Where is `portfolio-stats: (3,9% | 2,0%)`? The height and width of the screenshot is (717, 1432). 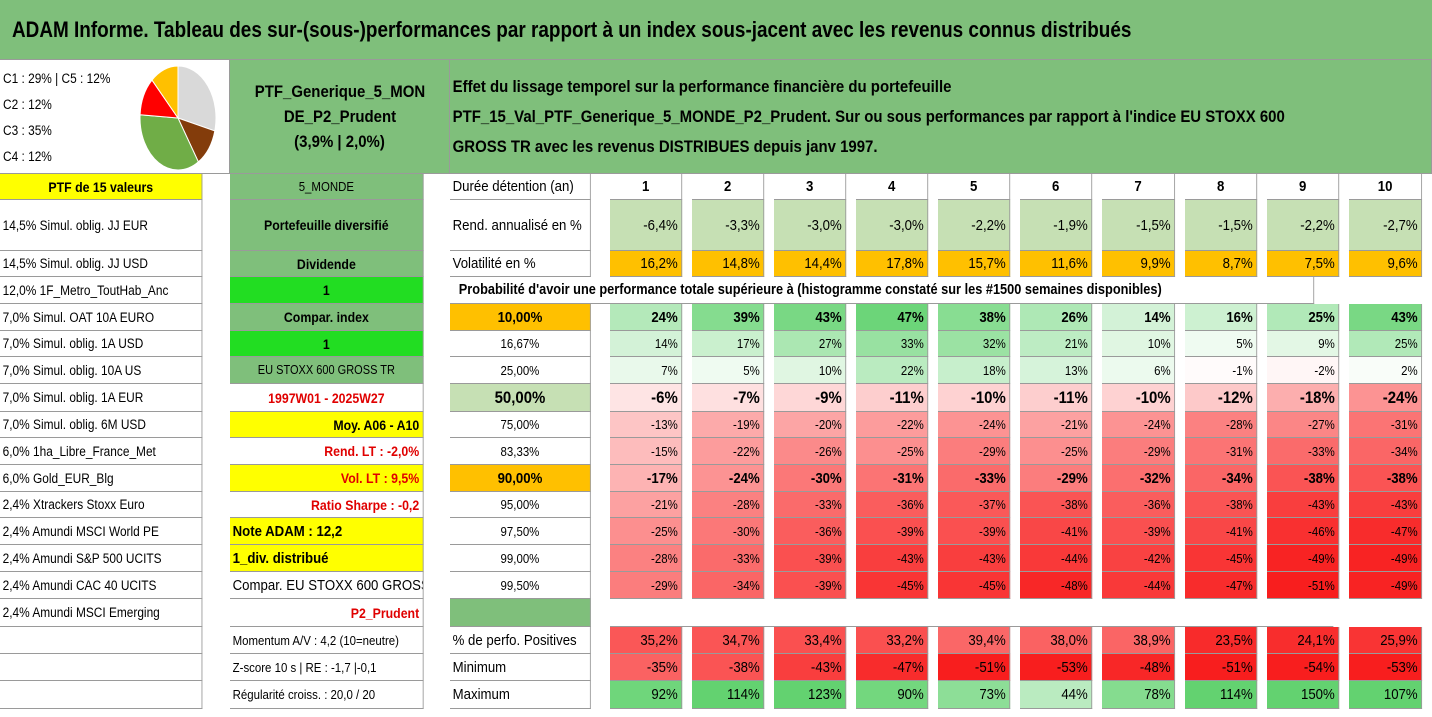
portfolio-stats: (3,9% | 2,0%) is located at coordinates (339, 141).